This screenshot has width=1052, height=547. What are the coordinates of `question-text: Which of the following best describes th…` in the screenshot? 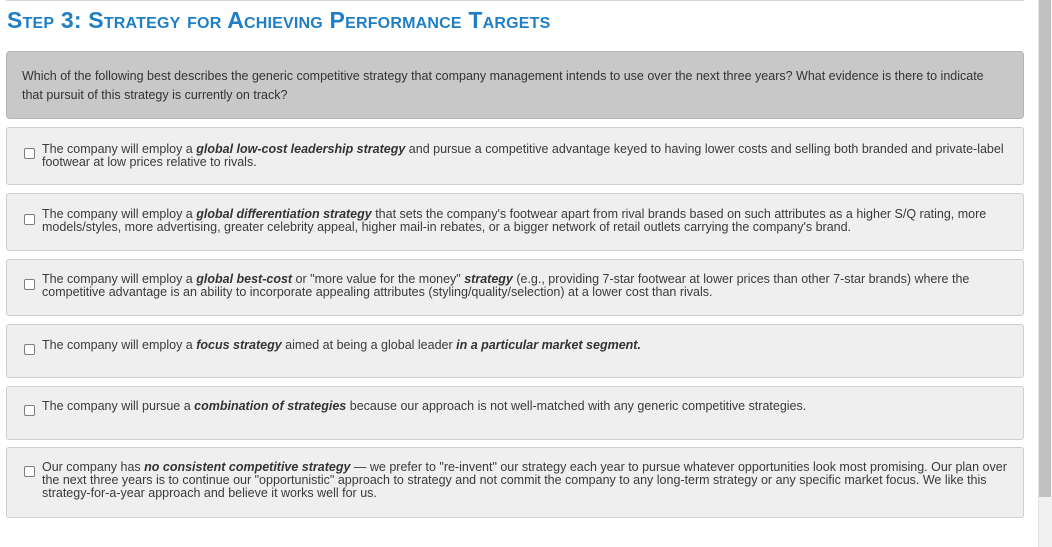 It's located at (503, 85).